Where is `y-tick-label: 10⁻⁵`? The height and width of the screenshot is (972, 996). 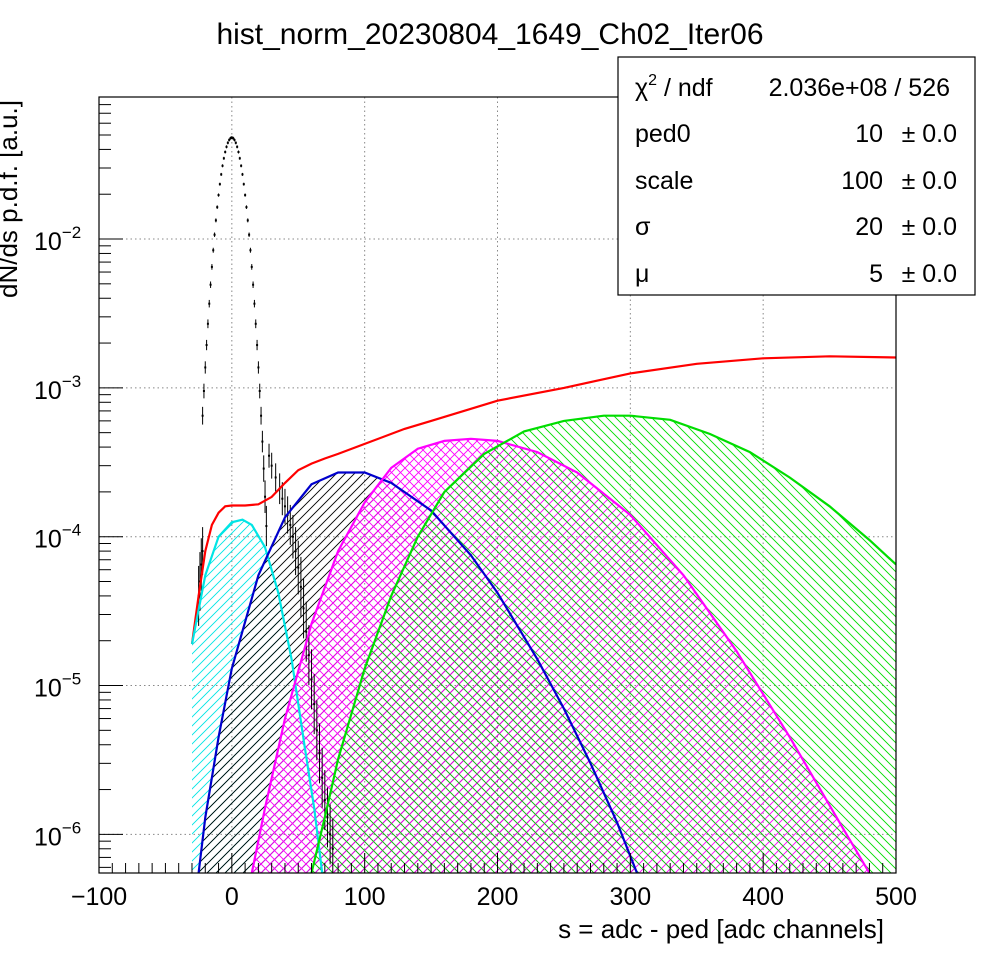
y-tick-label: 10⁻⁵ is located at coordinates (57, 686).